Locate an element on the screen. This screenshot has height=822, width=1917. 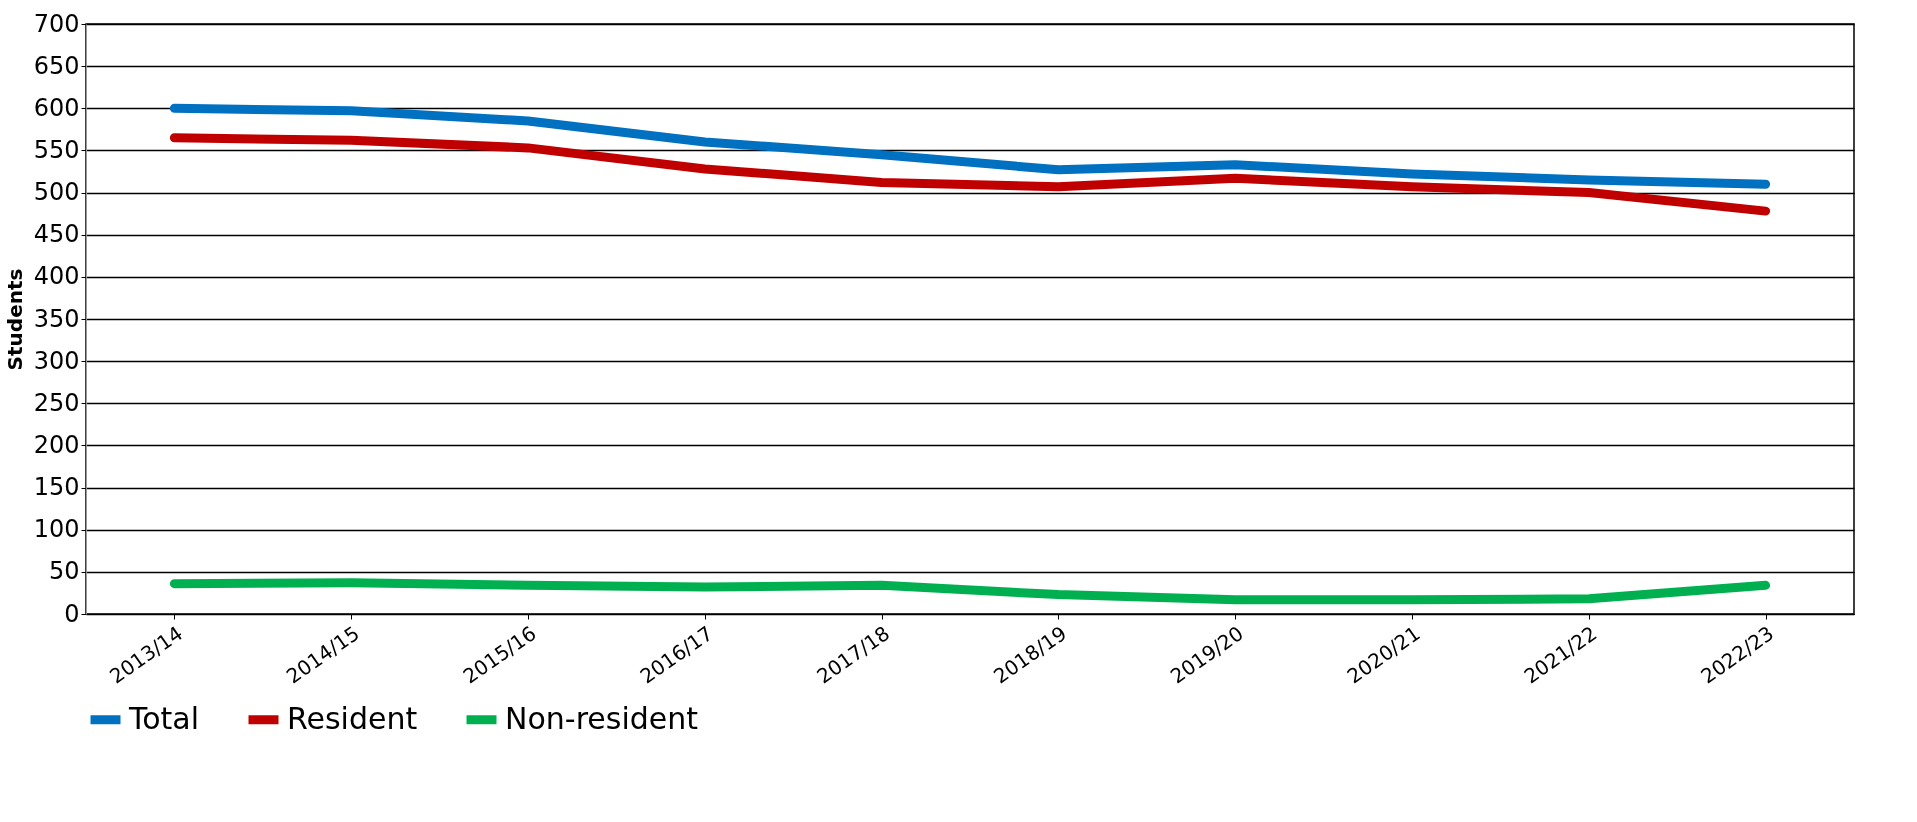
y-tick-label: 500 is located at coordinates (56, 192).